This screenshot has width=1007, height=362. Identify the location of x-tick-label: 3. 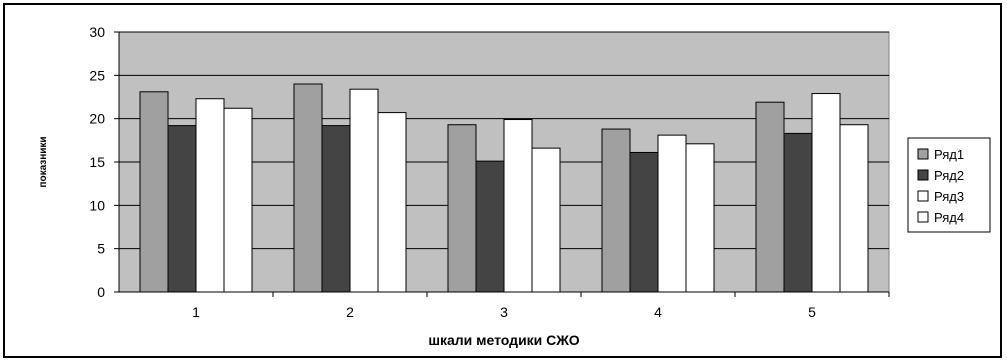
(504, 312).